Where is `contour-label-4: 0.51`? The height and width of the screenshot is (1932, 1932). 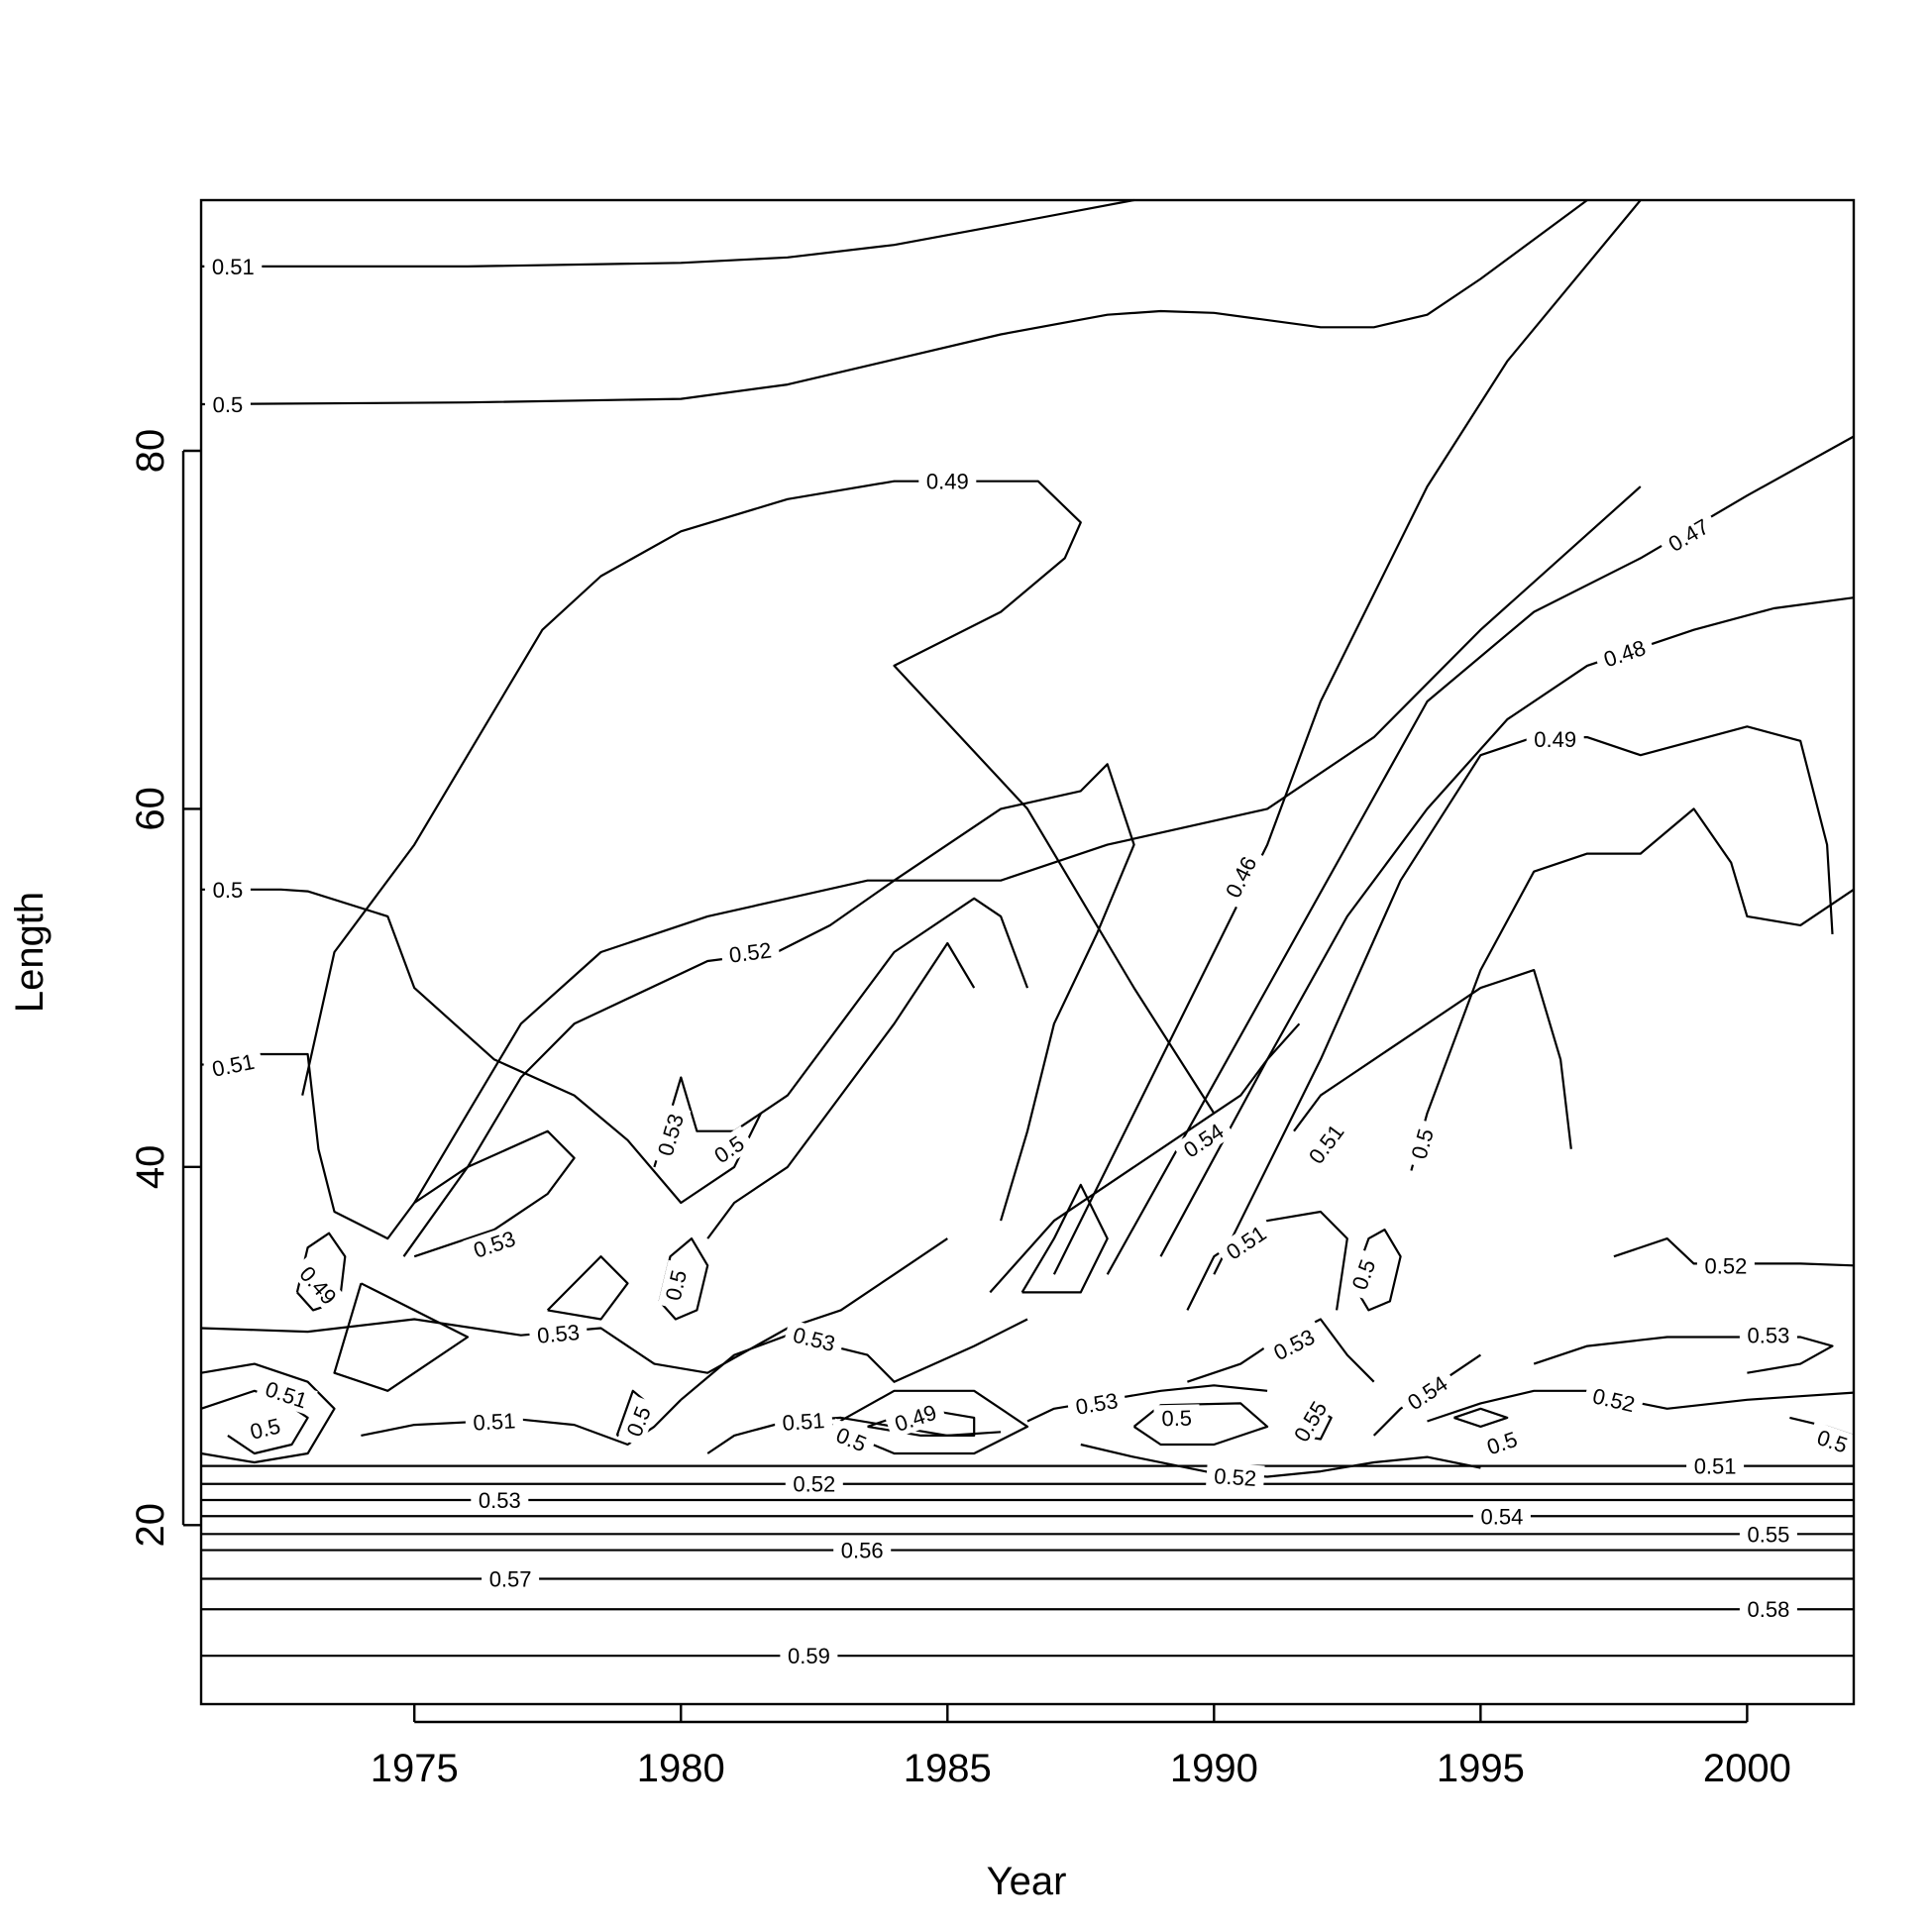 contour-label-4: 0.51 is located at coordinates (233, 1065).